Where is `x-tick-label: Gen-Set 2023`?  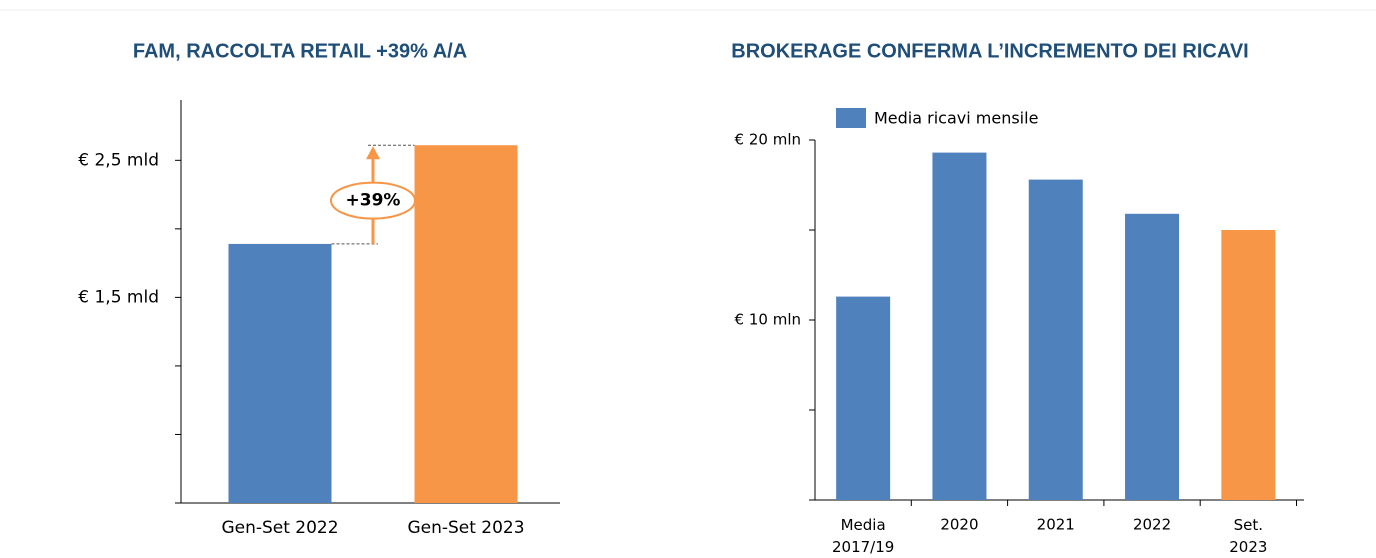 x-tick-label: Gen-Set 2023 is located at coordinates (465, 528).